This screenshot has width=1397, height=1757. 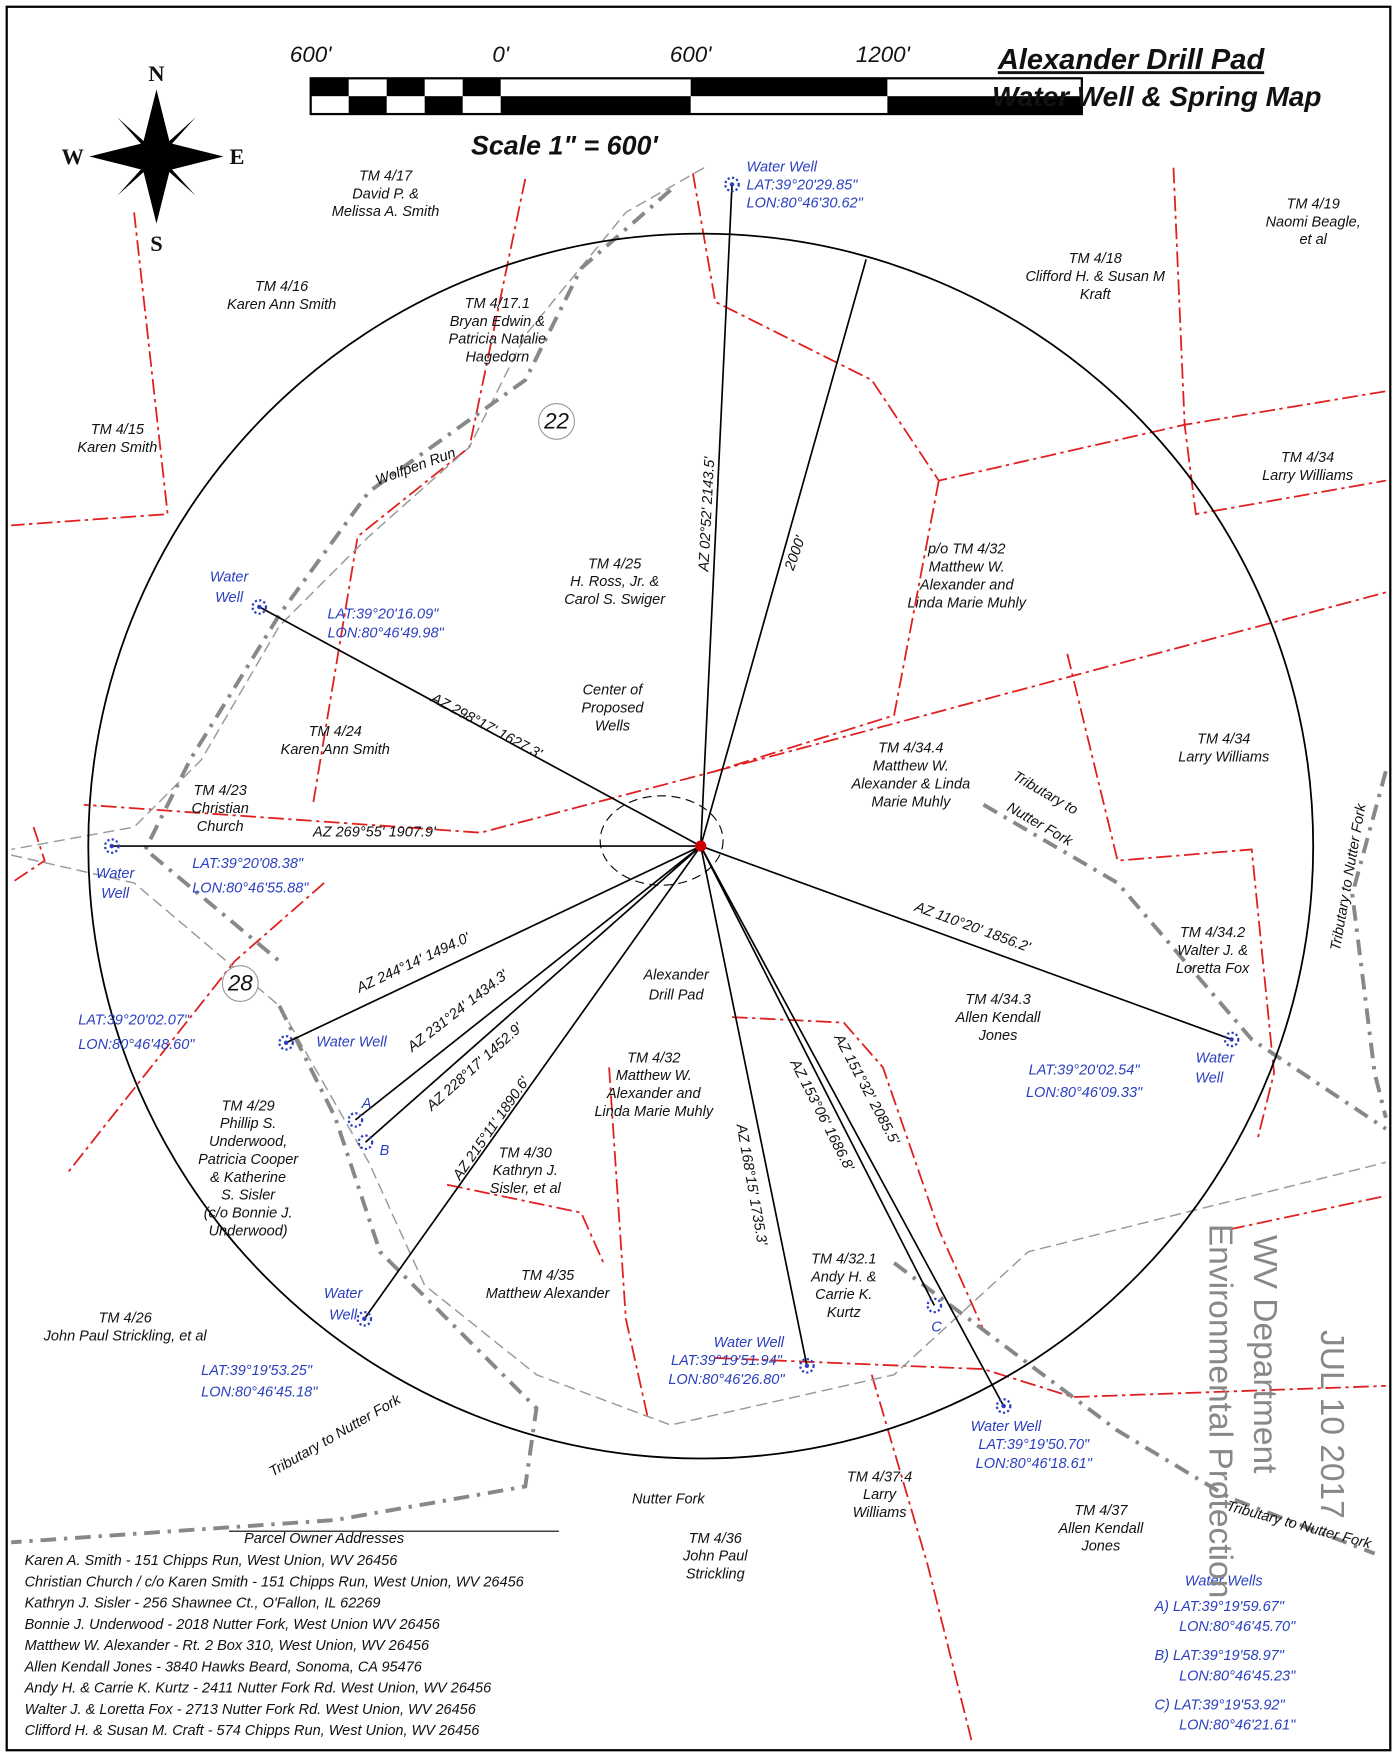 What do you see at coordinates (936, 1328) in the screenshot?
I see `well-letter: C` at bounding box center [936, 1328].